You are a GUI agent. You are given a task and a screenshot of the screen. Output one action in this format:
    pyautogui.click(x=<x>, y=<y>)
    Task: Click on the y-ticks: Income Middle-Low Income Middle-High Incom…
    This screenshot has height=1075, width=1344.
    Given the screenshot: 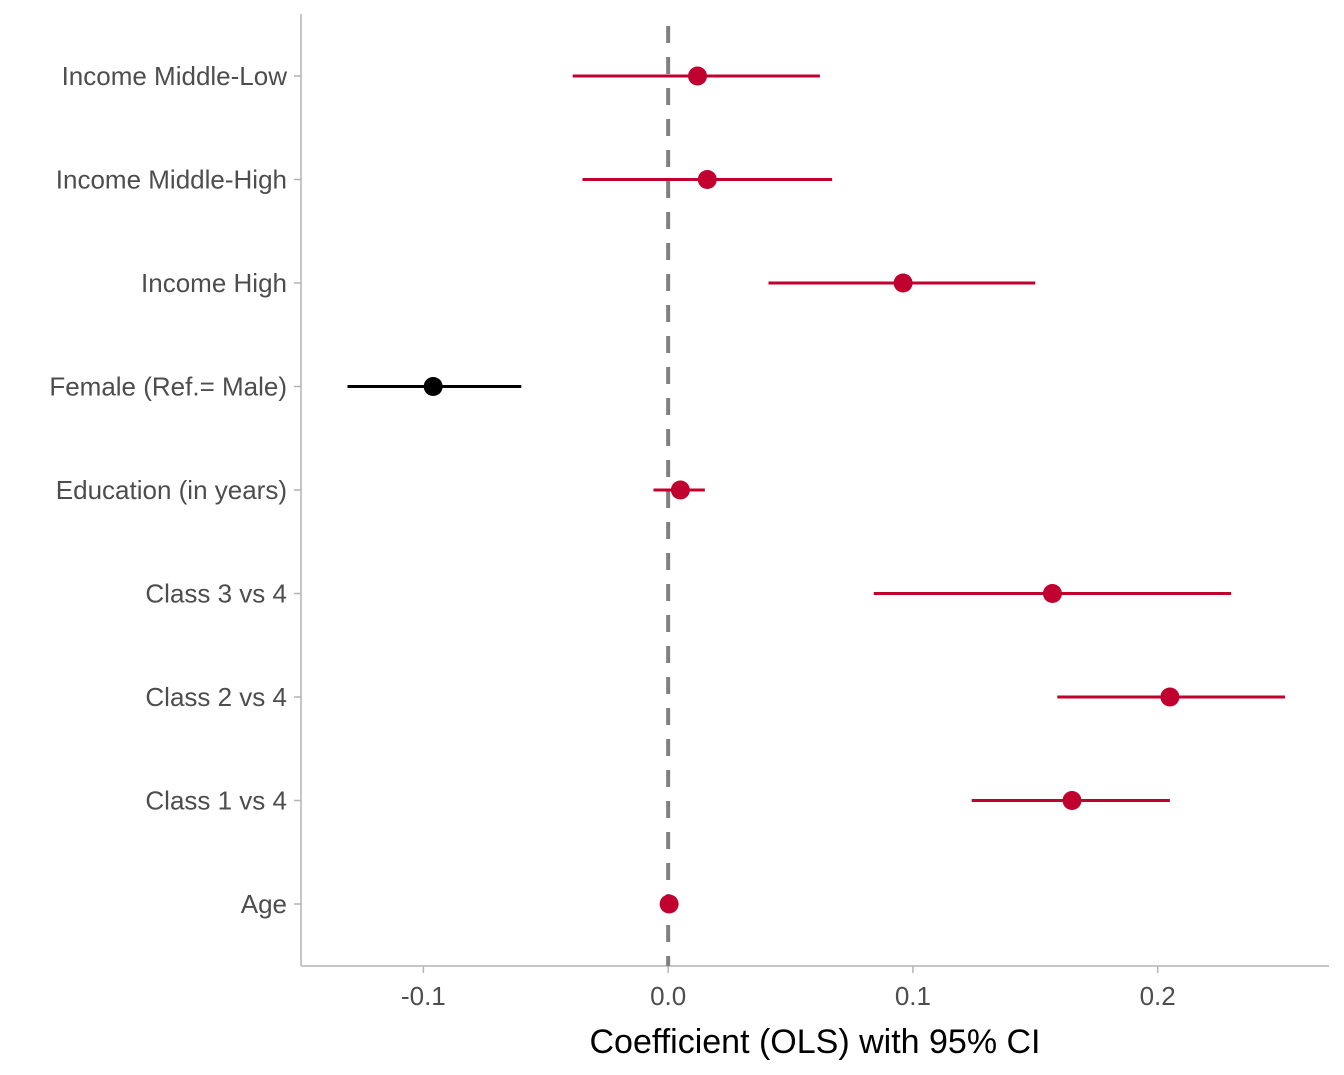 What is the action you would take?
    pyautogui.click(x=175, y=490)
    